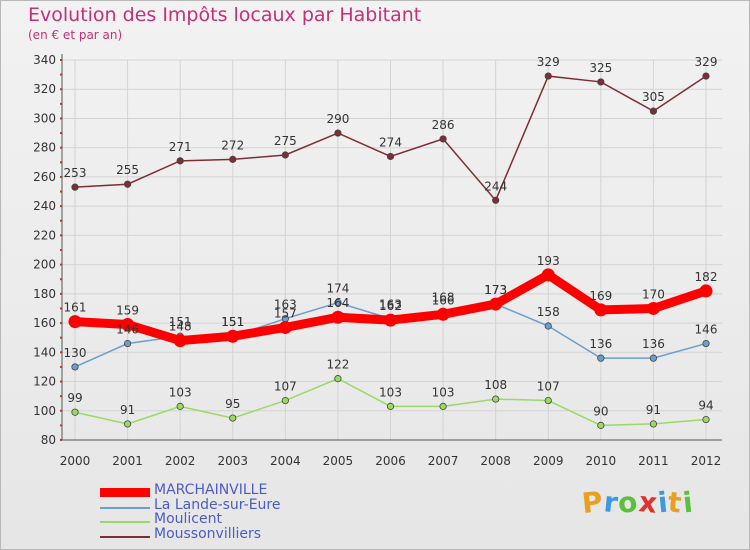  What do you see at coordinates (285, 141) in the screenshot?
I see `data-label-moussonvilliers: 275` at bounding box center [285, 141].